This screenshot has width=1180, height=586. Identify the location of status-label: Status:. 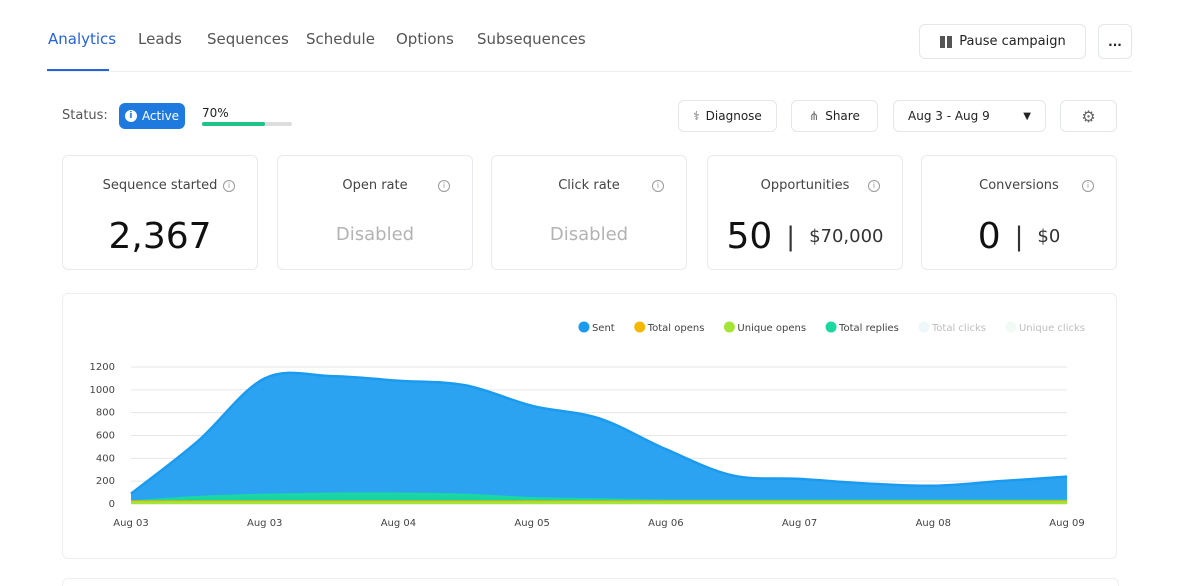
(85, 115).